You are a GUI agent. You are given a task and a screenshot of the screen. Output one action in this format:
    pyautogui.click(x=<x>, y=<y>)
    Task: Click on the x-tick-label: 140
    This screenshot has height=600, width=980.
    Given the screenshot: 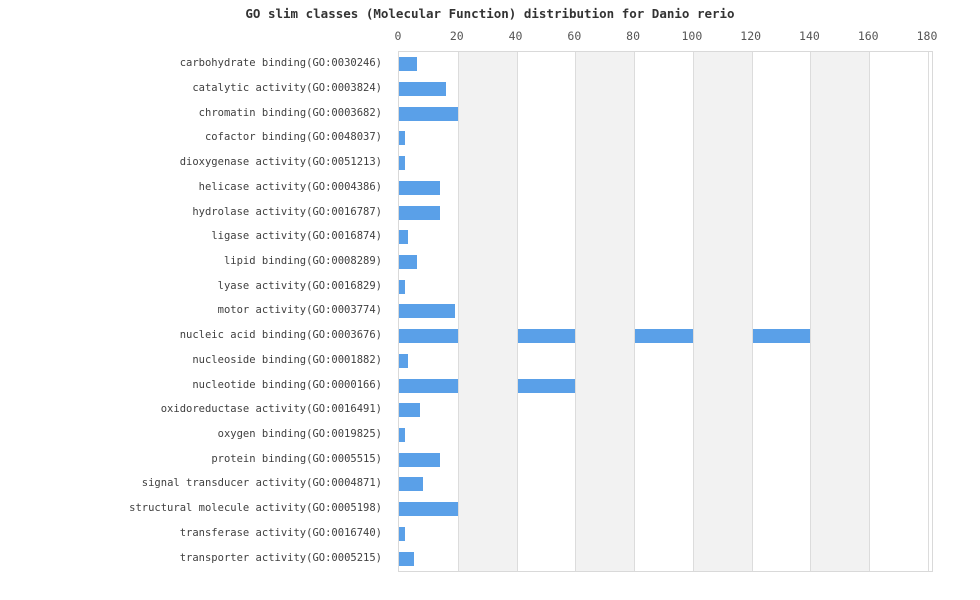 What is the action you would take?
    pyautogui.click(x=809, y=36)
    